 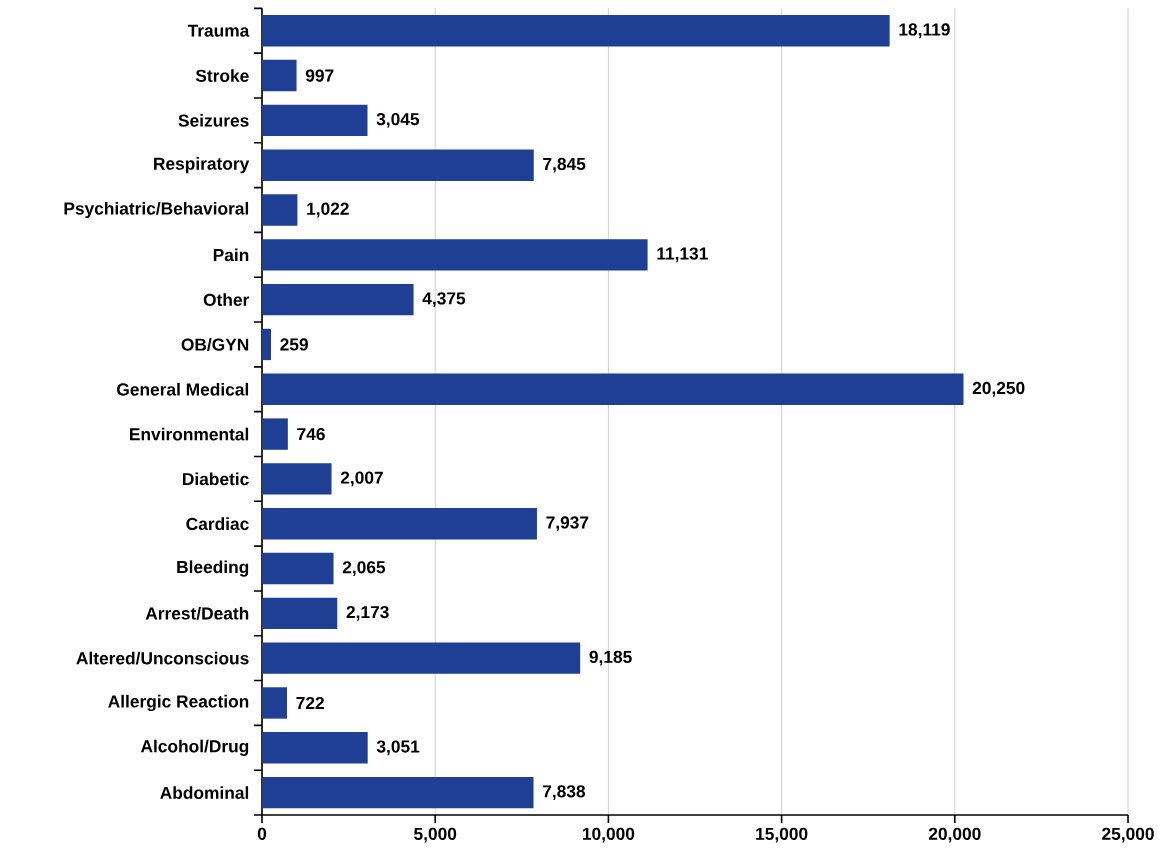 I want to click on x-tick-label: 0, so click(x=262, y=833).